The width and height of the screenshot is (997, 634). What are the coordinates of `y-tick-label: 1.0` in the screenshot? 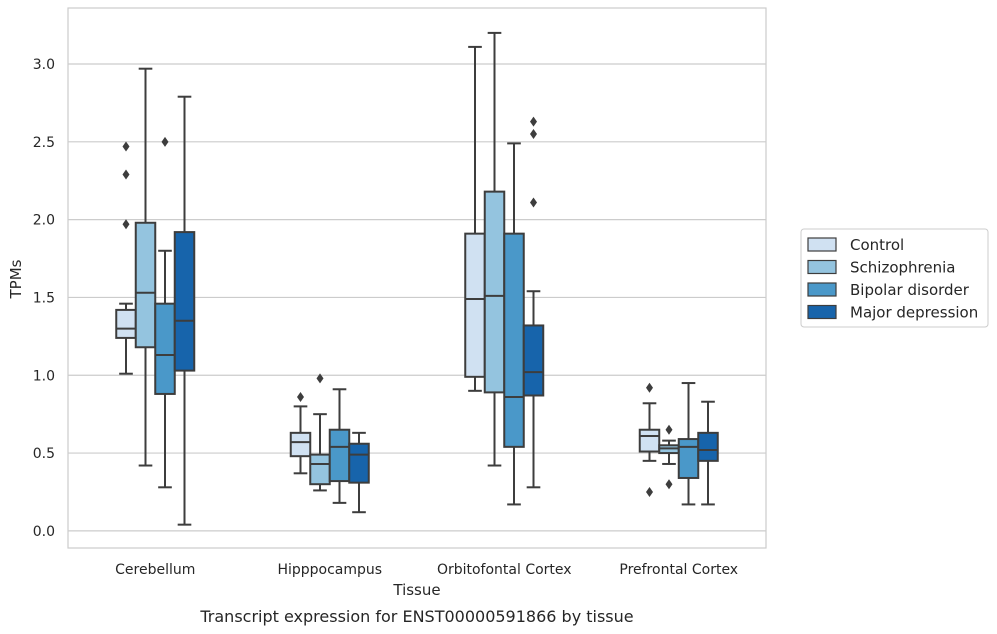 It's located at (44, 376).